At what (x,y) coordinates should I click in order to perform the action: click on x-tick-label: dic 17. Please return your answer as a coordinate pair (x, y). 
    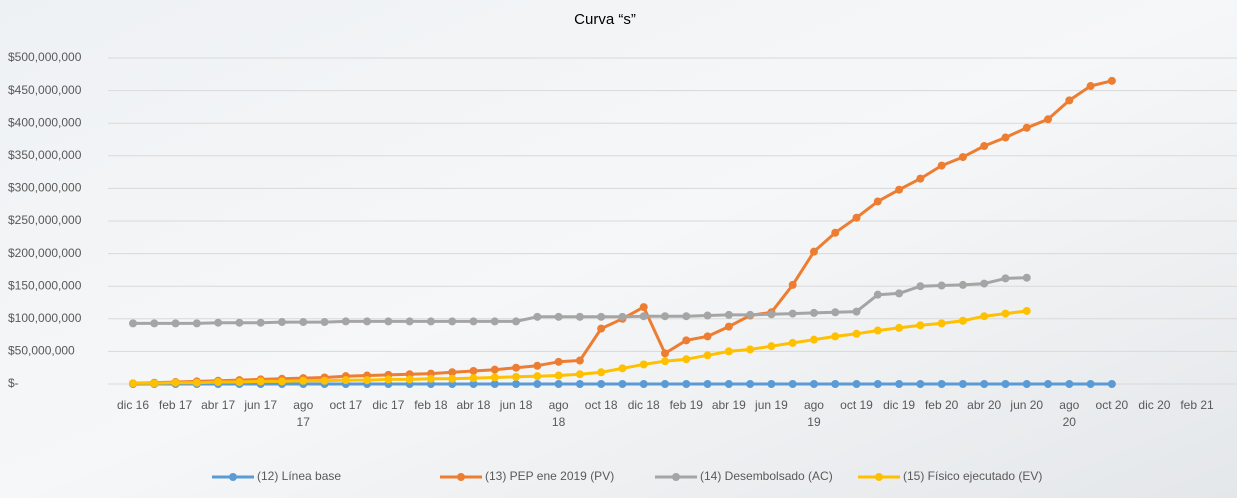
    Looking at the image, I should click on (388, 405).